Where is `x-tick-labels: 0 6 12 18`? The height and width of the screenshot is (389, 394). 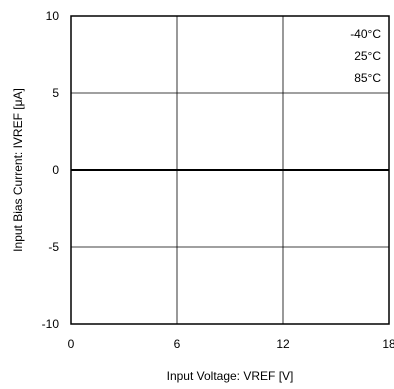
x-tick-labels: 0 6 12 18 is located at coordinates (231, 344).